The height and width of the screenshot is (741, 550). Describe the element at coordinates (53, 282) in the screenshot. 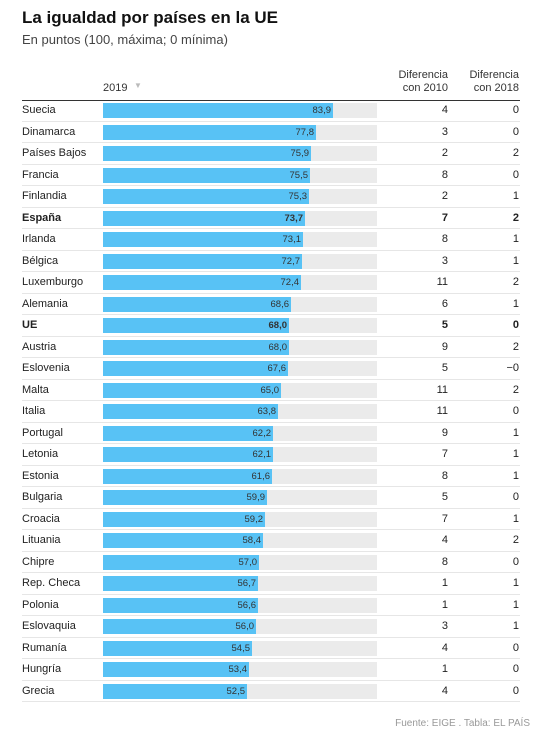

I see `country-label: Luxemburgo` at that location.